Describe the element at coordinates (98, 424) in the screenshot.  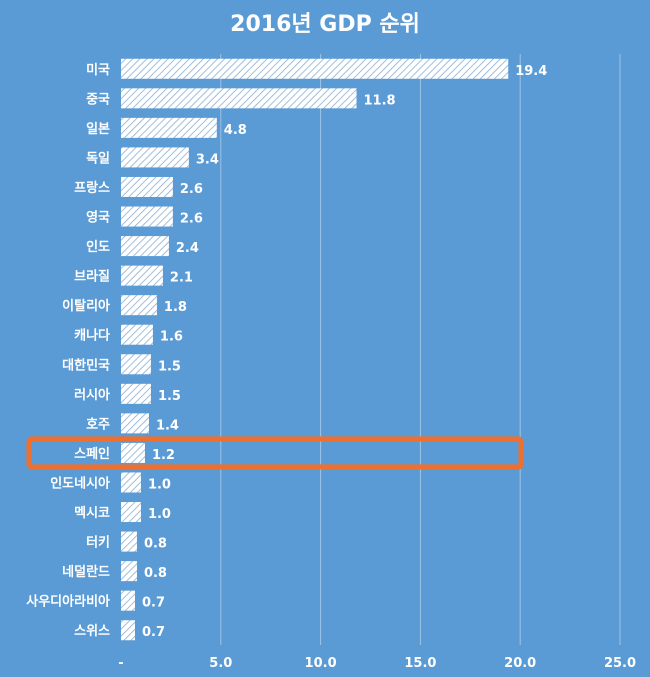
I see `category-label: 호주` at that location.